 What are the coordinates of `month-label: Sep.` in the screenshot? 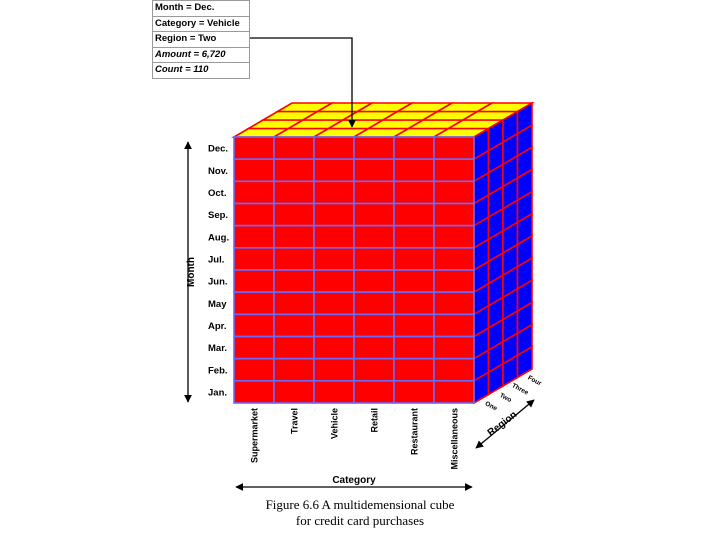 It's located at (218, 215).